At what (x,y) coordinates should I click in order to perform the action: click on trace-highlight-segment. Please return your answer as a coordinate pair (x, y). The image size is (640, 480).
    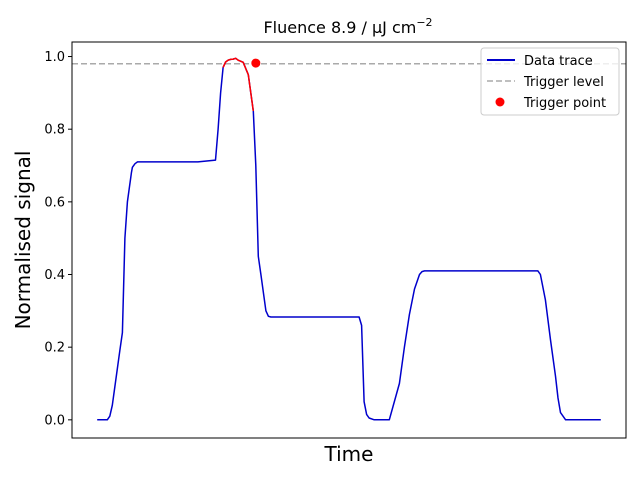
    Looking at the image, I should click on (238, 84).